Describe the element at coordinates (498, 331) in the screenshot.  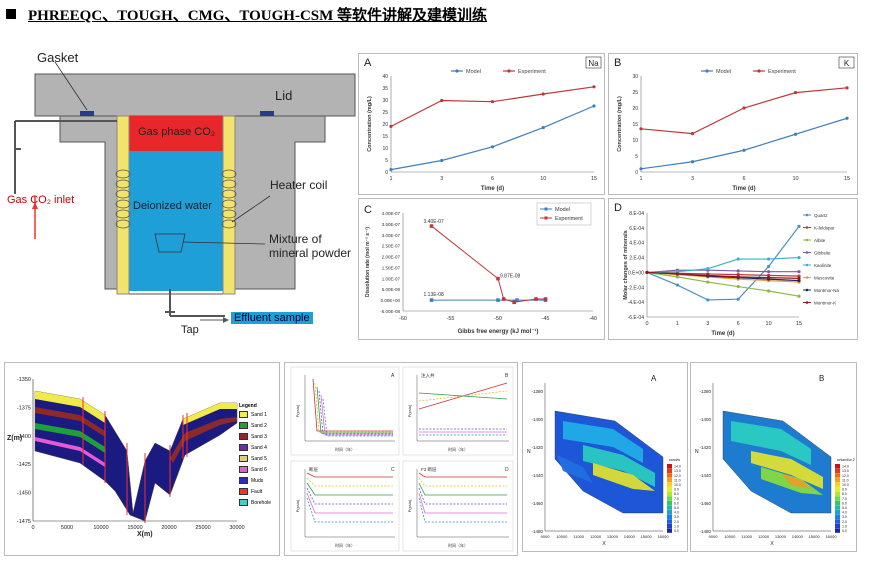
I see `x-axis-label: Gibbs free energy (kJ mol⁻¹)` at that location.